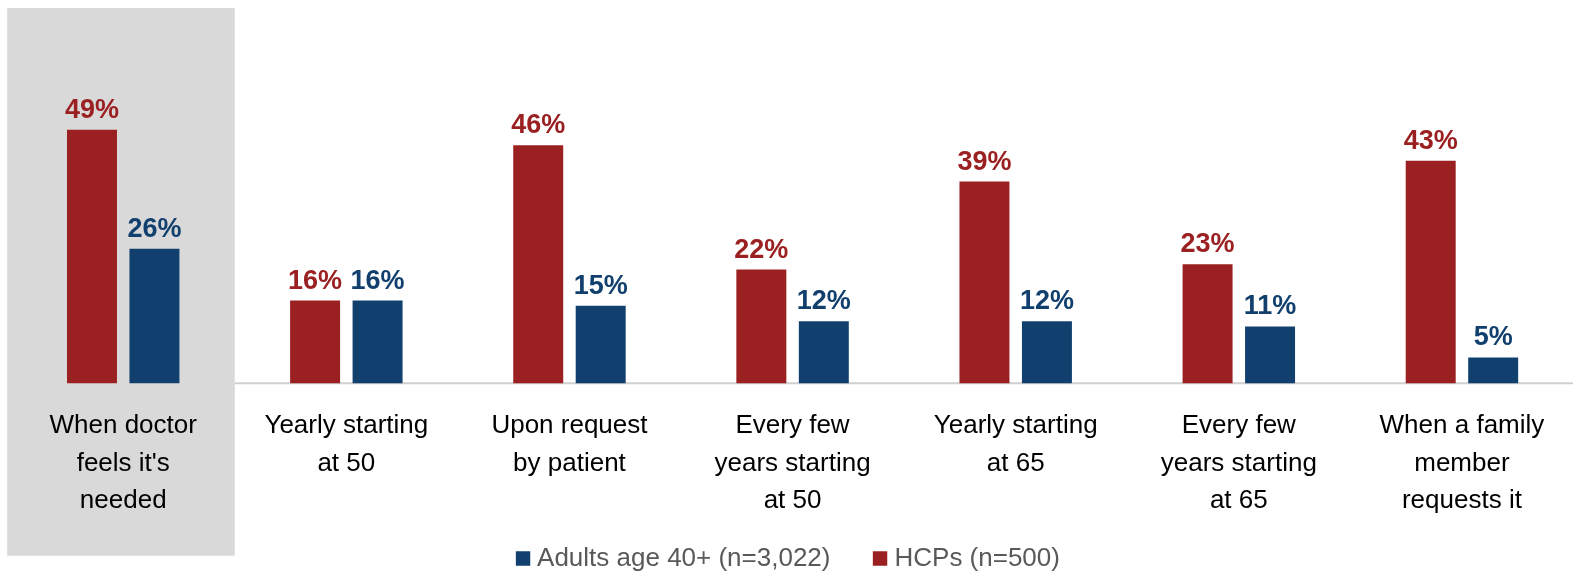 Image resolution: width=1573 pixels, height=573 pixels. I want to click on data-label: 23%, so click(1207, 243).